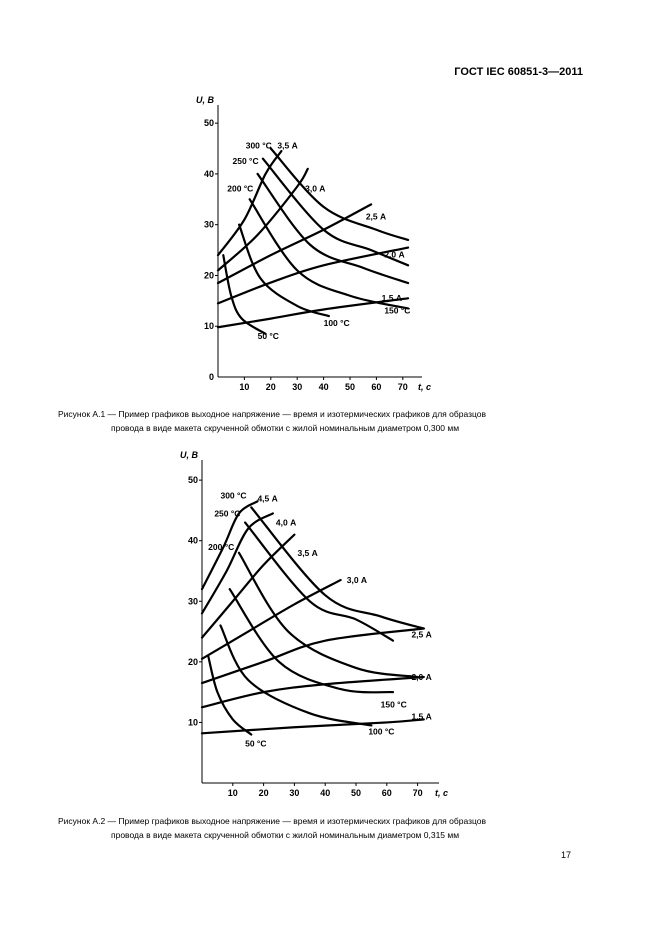 Image resolution: width=661 pixels, height=936 pixels. I want to click on page-number: 17, so click(565, 855).